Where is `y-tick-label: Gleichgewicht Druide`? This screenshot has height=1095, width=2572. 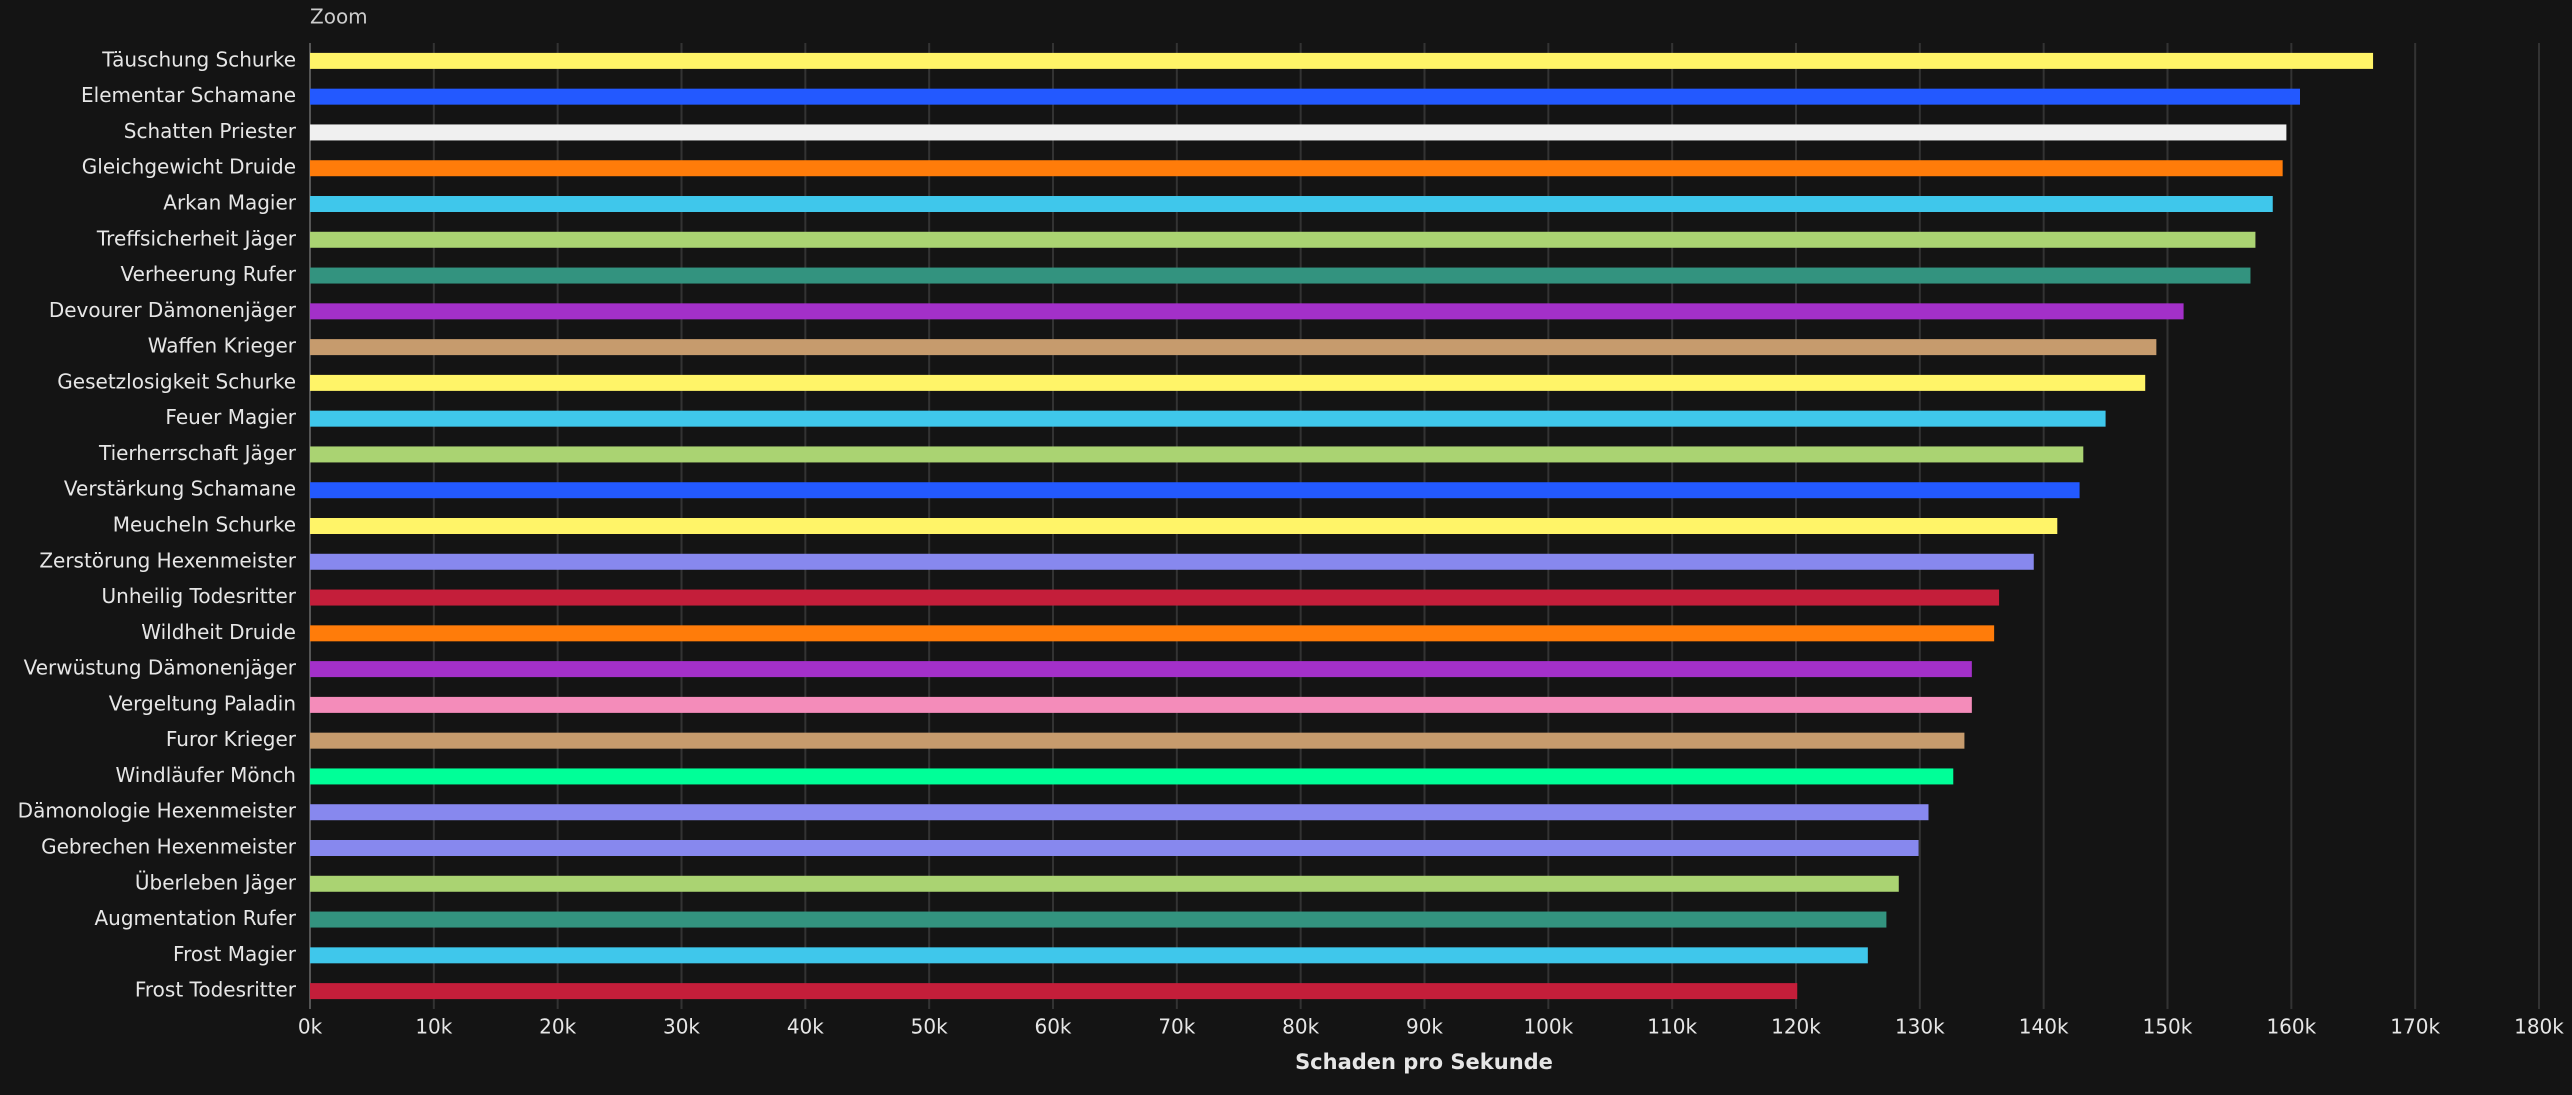
y-tick-label: Gleichgewicht Druide is located at coordinates (189, 167).